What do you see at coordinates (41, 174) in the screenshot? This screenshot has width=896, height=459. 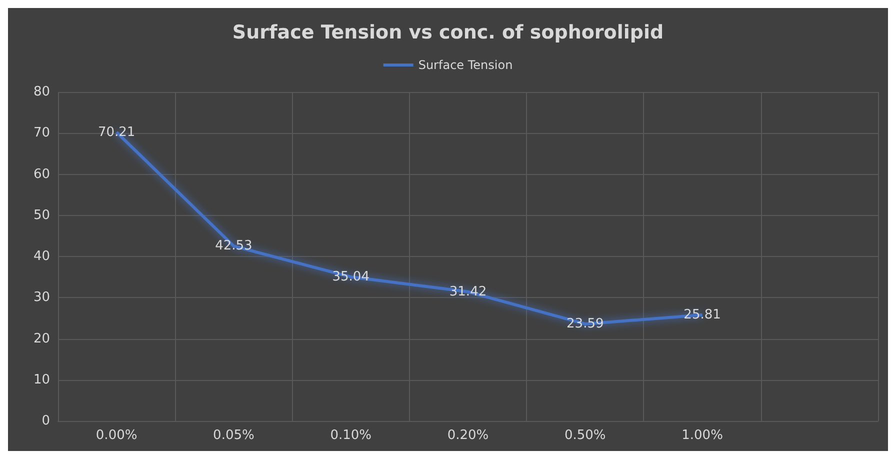 I see `y-tick-label: 60` at bounding box center [41, 174].